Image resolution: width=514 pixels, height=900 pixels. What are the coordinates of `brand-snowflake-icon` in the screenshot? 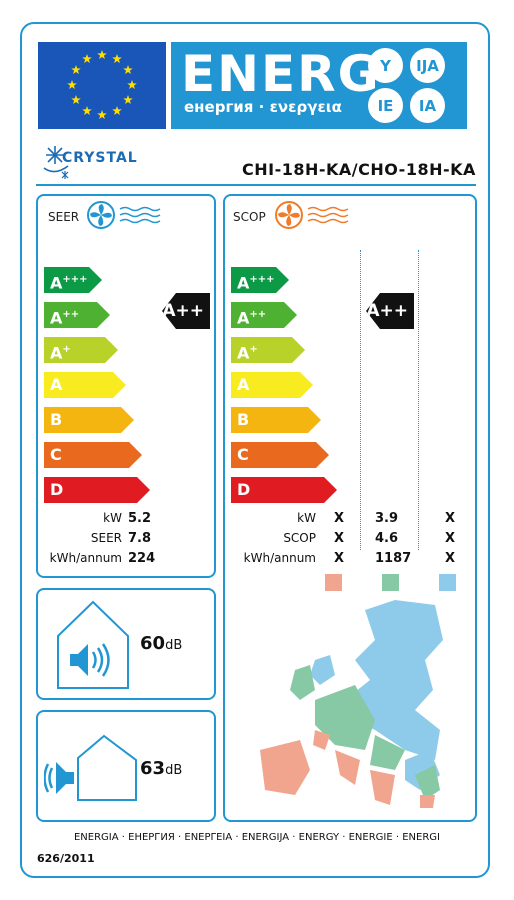 It's located at (56, 162).